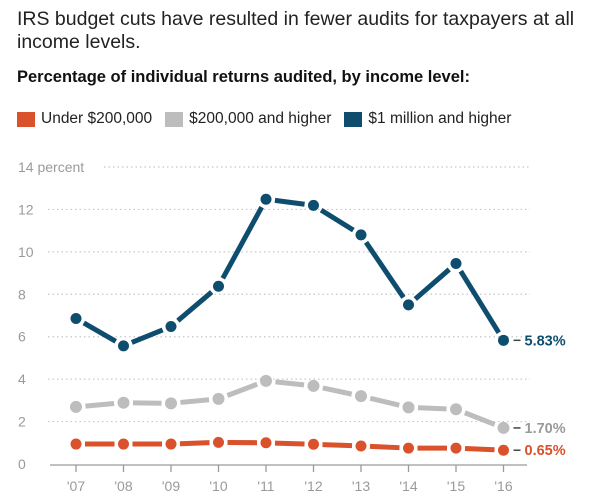 This screenshot has width=600, height=500. I want to click on legend-label-1m-higher: $1 million and higher, so click(440, 118).